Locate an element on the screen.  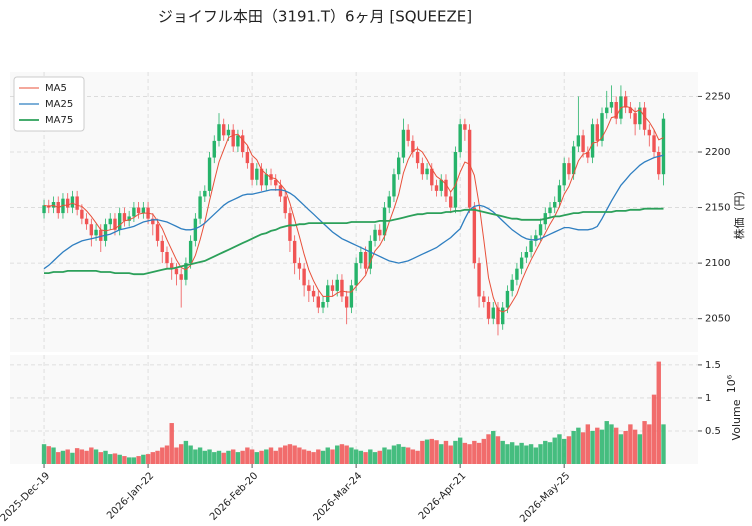
y-tick-label: 2100 is located at coordinates (717, 263).